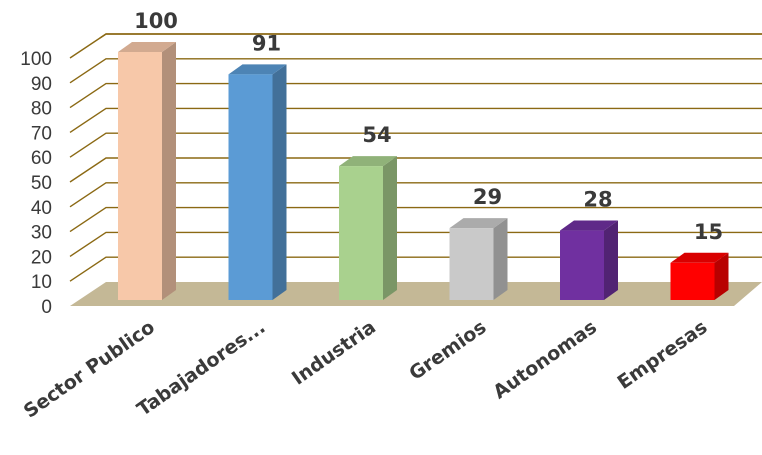 This screenshot has width=762, height=455. What do you see at coordinates (447, 350) in the screenshot?
I see `x-tick-label: Gremios` at bounding box center [447, 350].